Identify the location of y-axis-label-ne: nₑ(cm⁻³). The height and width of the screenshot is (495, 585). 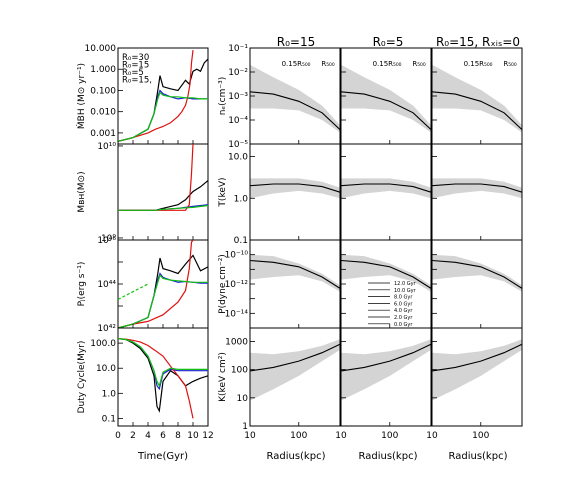
(223, 96).